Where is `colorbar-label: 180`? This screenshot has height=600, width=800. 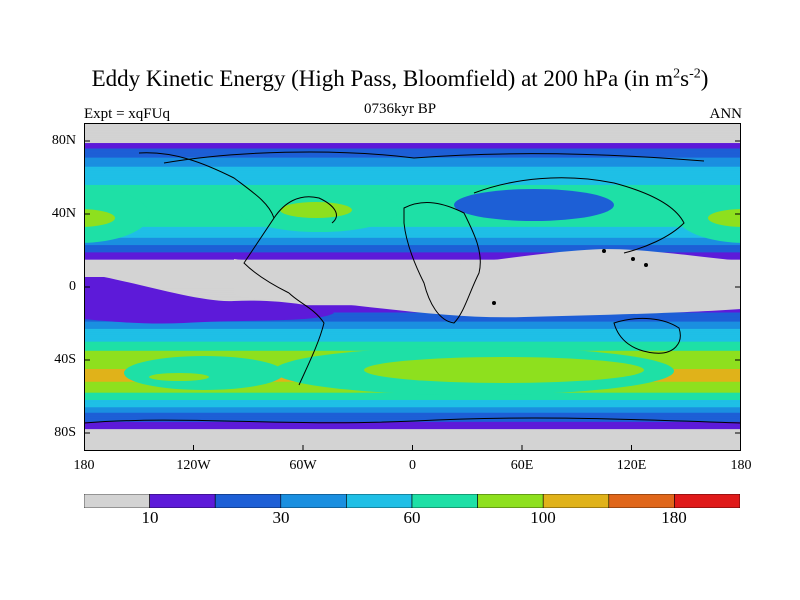 colorbar-label: 180 is located at coordinates (674, 517).